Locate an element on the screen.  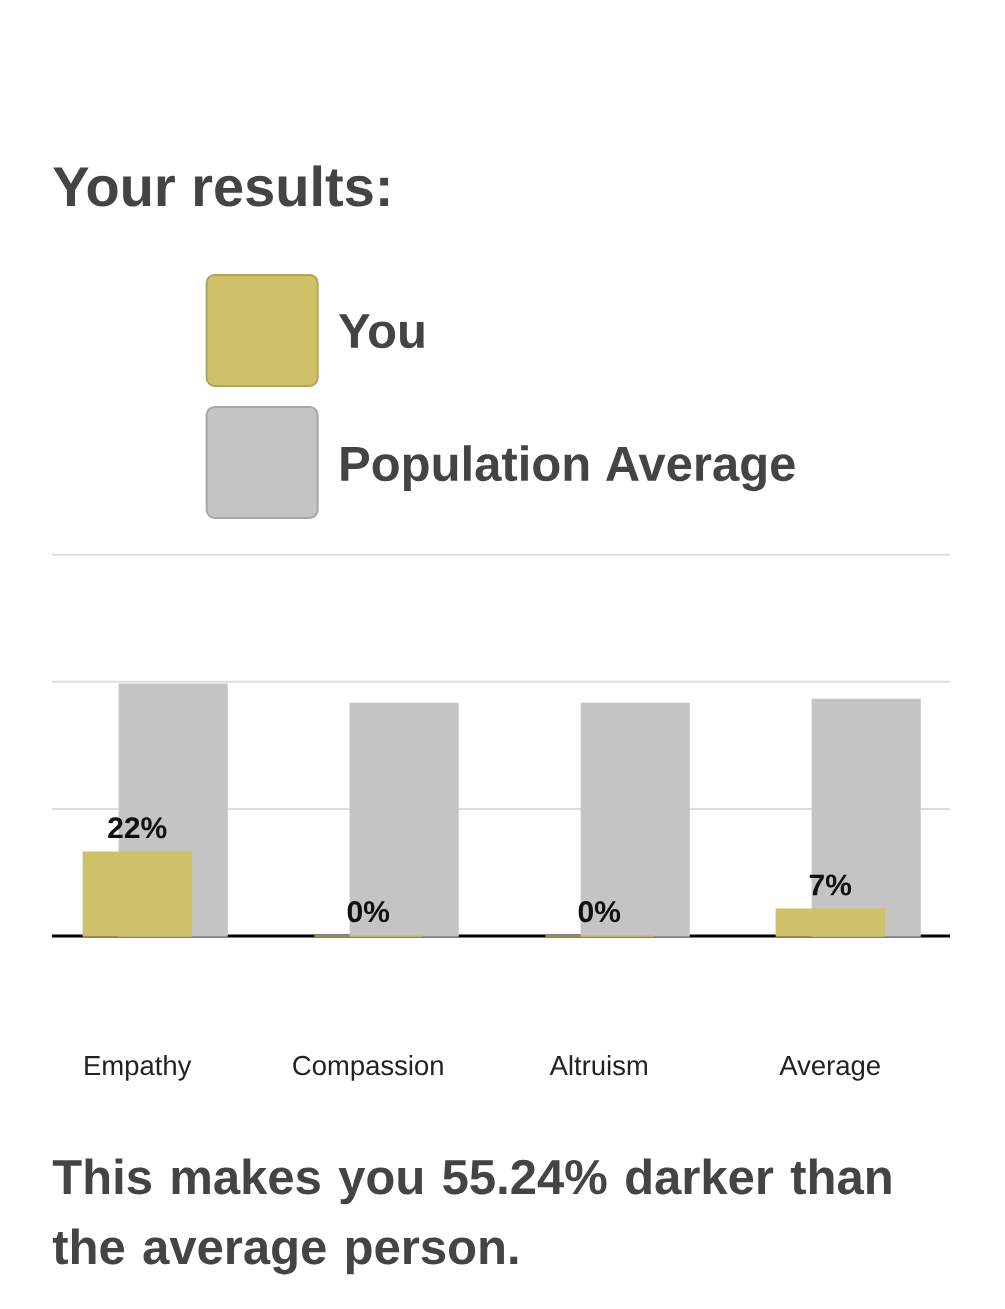
x-tick-label: Average is located at coordinates (829, 1068).